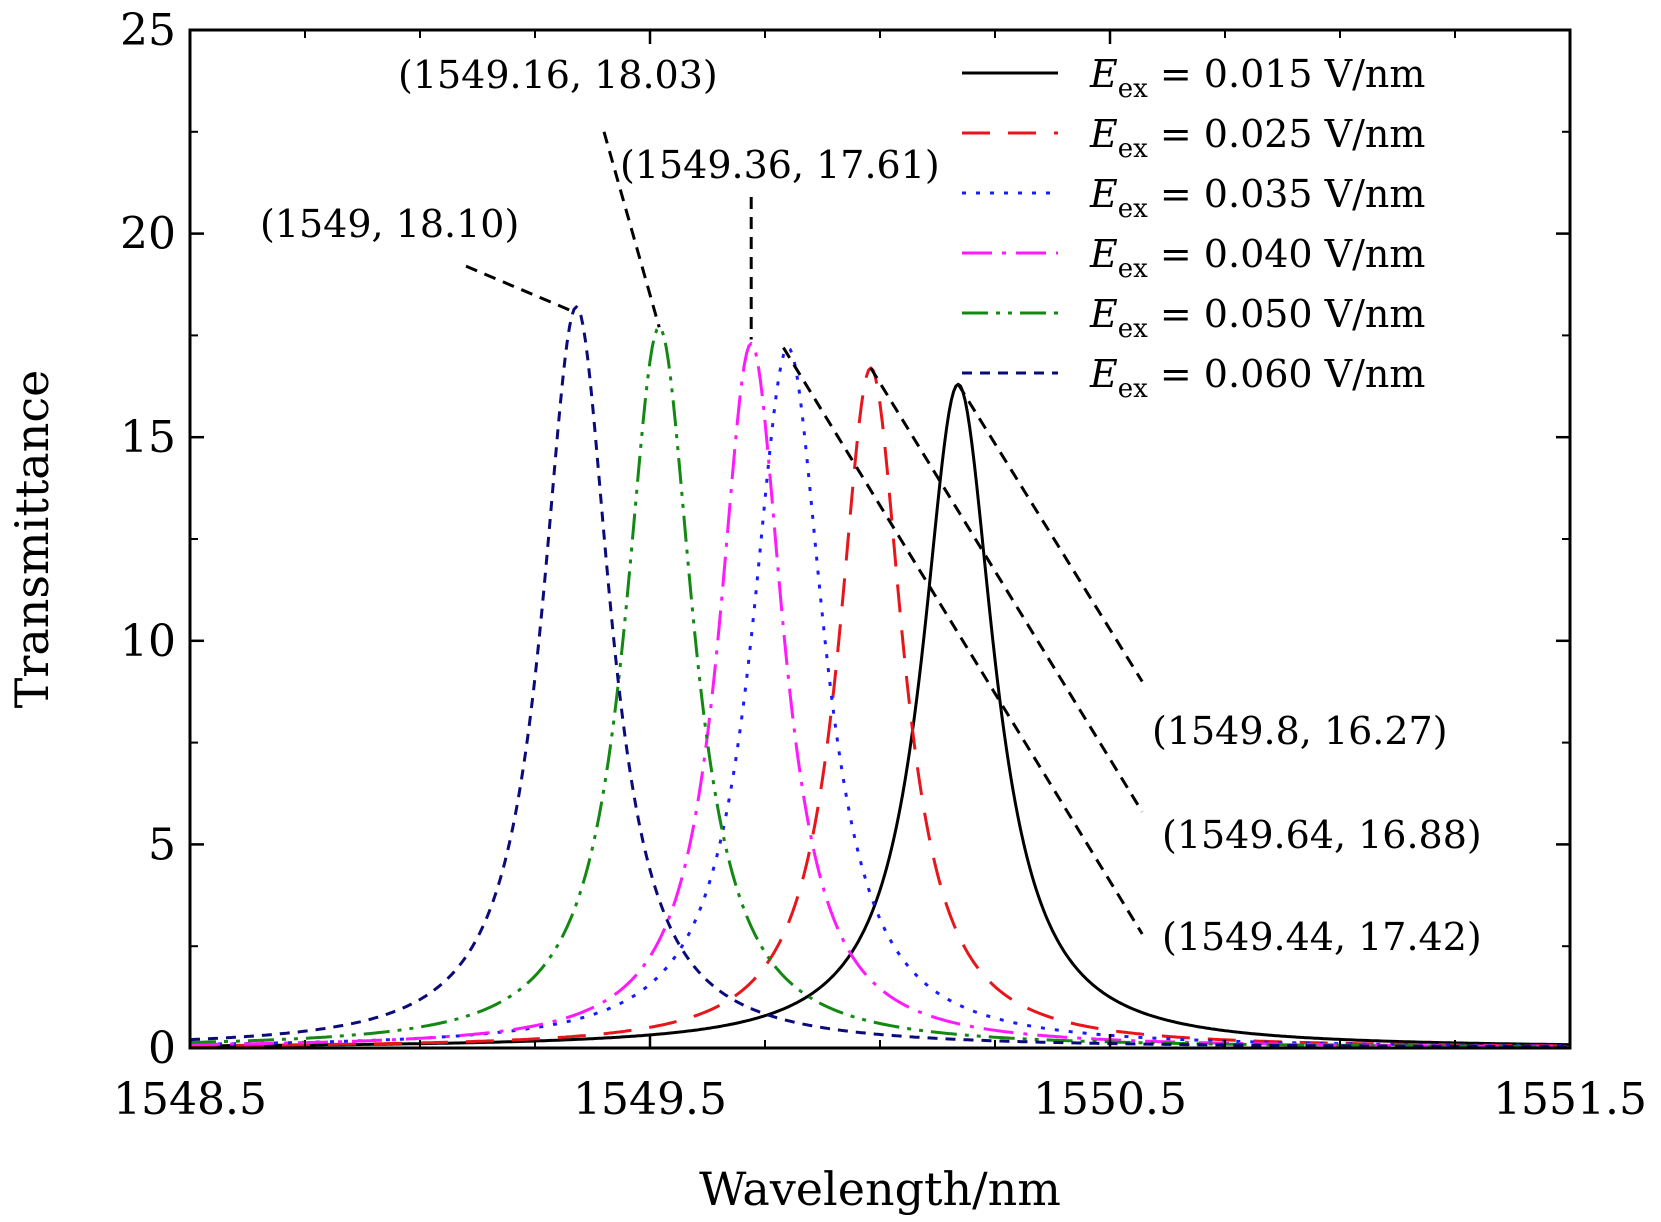 The image size is (1661, 1222). Describe the element at coordinates (162, 1048) in the screenshot. I see `y-tick-label: 0` at that location.